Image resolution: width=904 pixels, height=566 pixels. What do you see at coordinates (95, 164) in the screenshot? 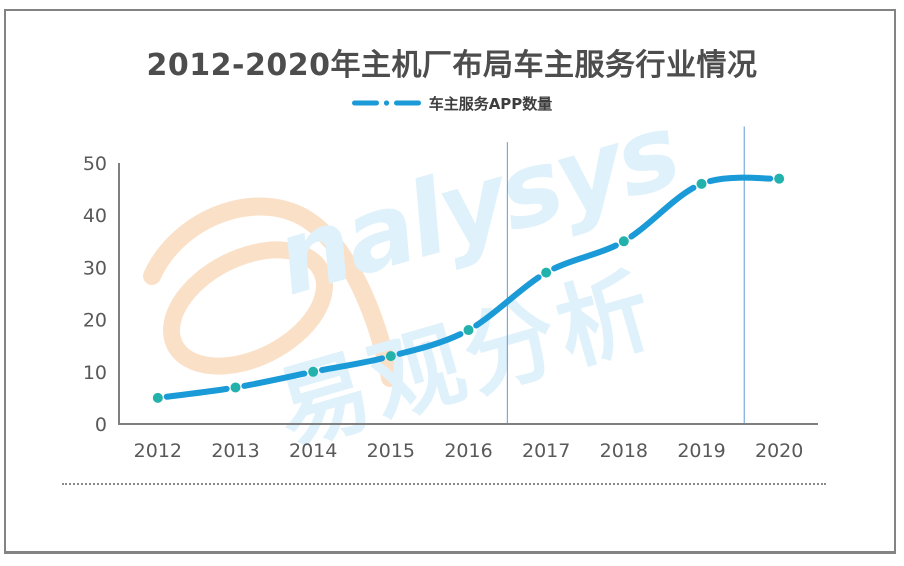
I see `y-tick-label: 50` at bounding box center [95, 164].